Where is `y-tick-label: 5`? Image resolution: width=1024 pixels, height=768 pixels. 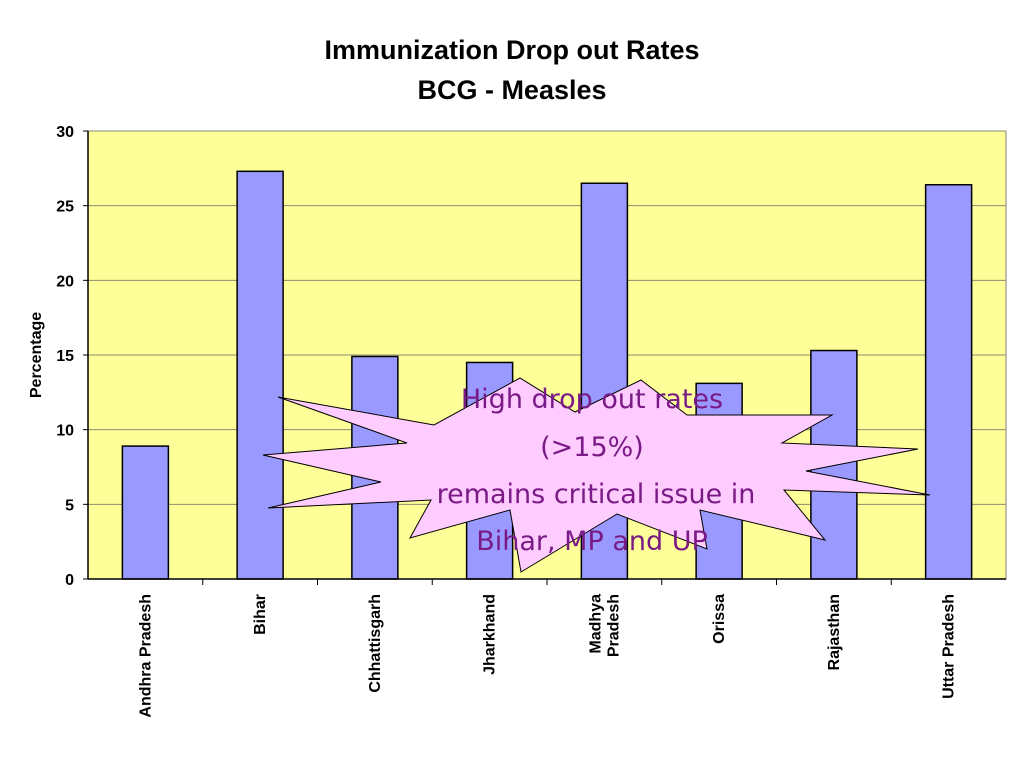 y-tick-label: 5 is located at coordinates (69, 505).